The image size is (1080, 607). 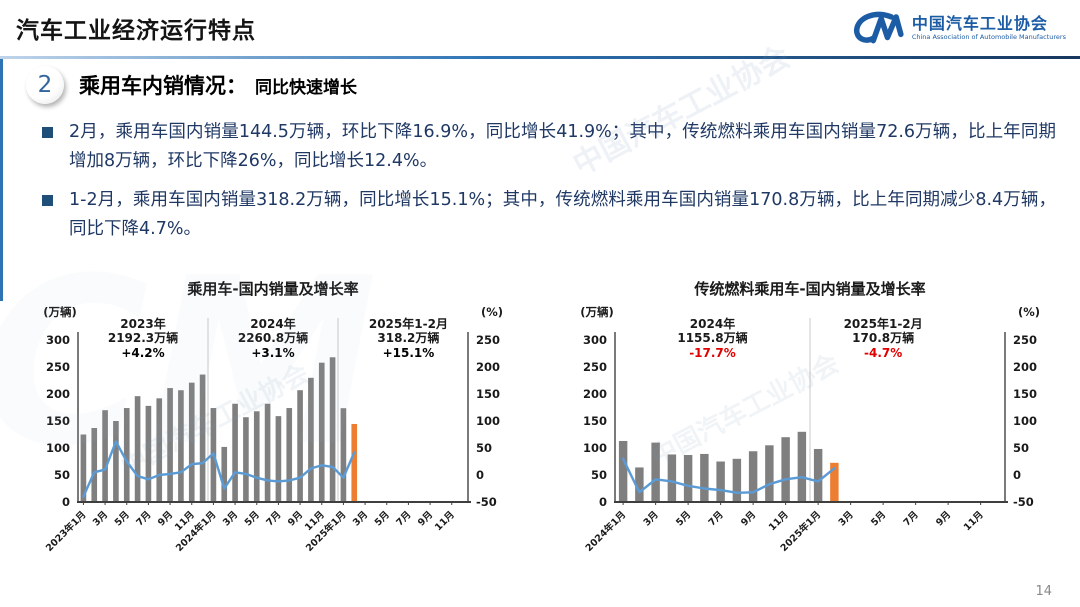 I want to click on left-axis-tick-label: 0, so click(x=603, y=502).